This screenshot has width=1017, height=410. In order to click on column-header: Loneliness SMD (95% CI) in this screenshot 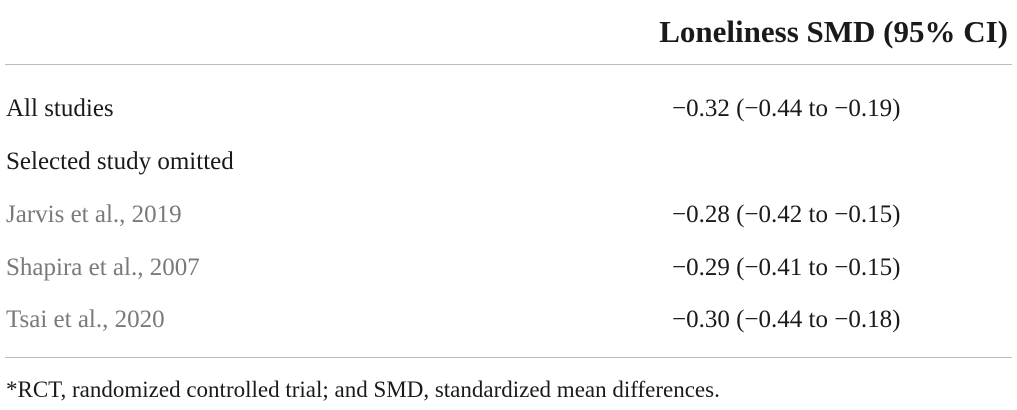, I will do `click(833, 31)`.